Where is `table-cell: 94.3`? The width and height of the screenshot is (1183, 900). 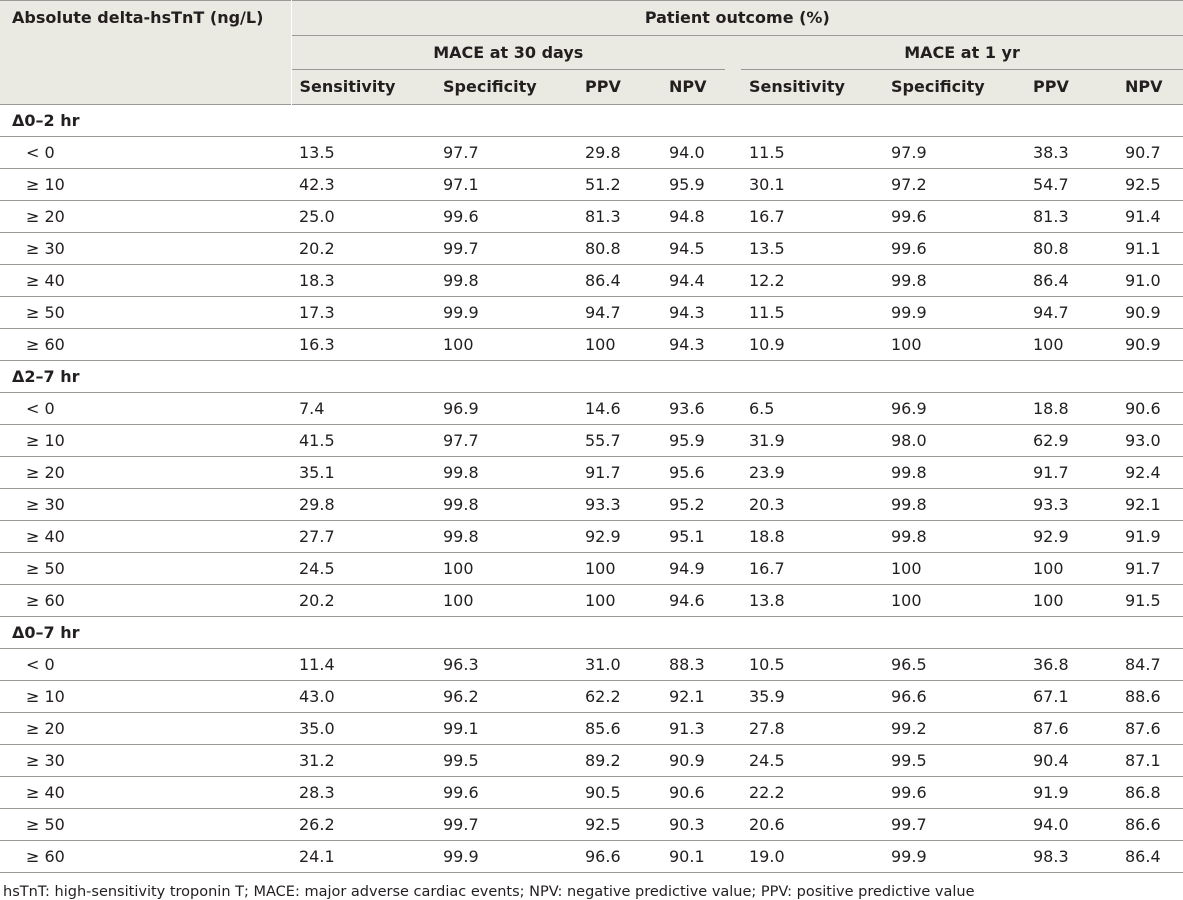 table-cell: 94.3 is located at coordinates (693, 344).